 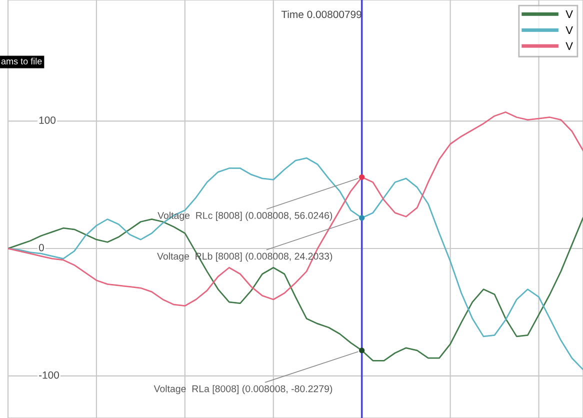 I want to click on annotation: ams to file, so click(x=21, y=61).